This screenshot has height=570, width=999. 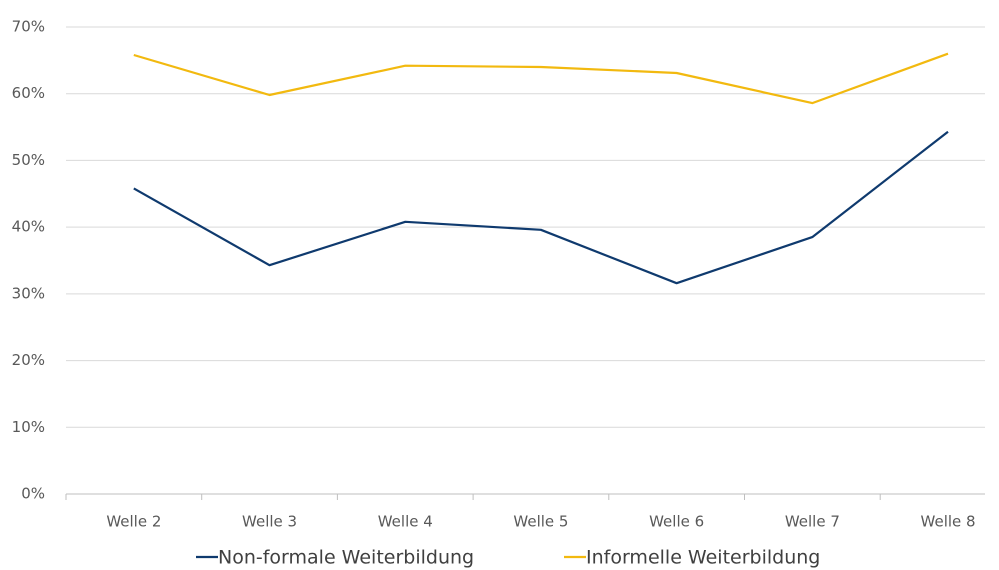 What do you see at coordinates (346, 558) in the screenshot?
I see `legend-label: Non-formale Weiterbildung` at bounding box center [346, 558].